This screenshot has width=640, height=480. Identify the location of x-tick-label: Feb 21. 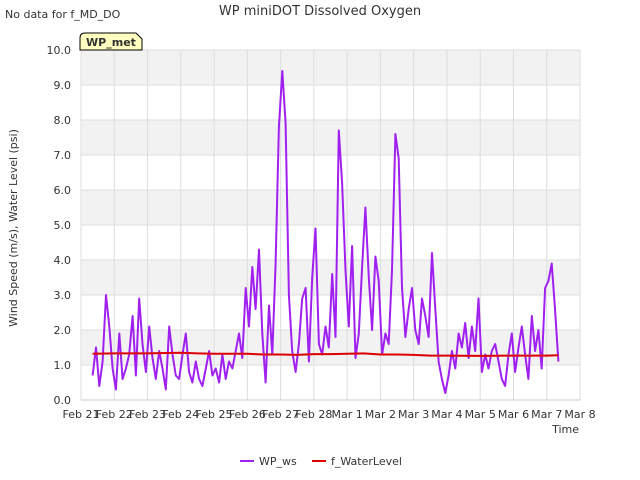
(81, 414).